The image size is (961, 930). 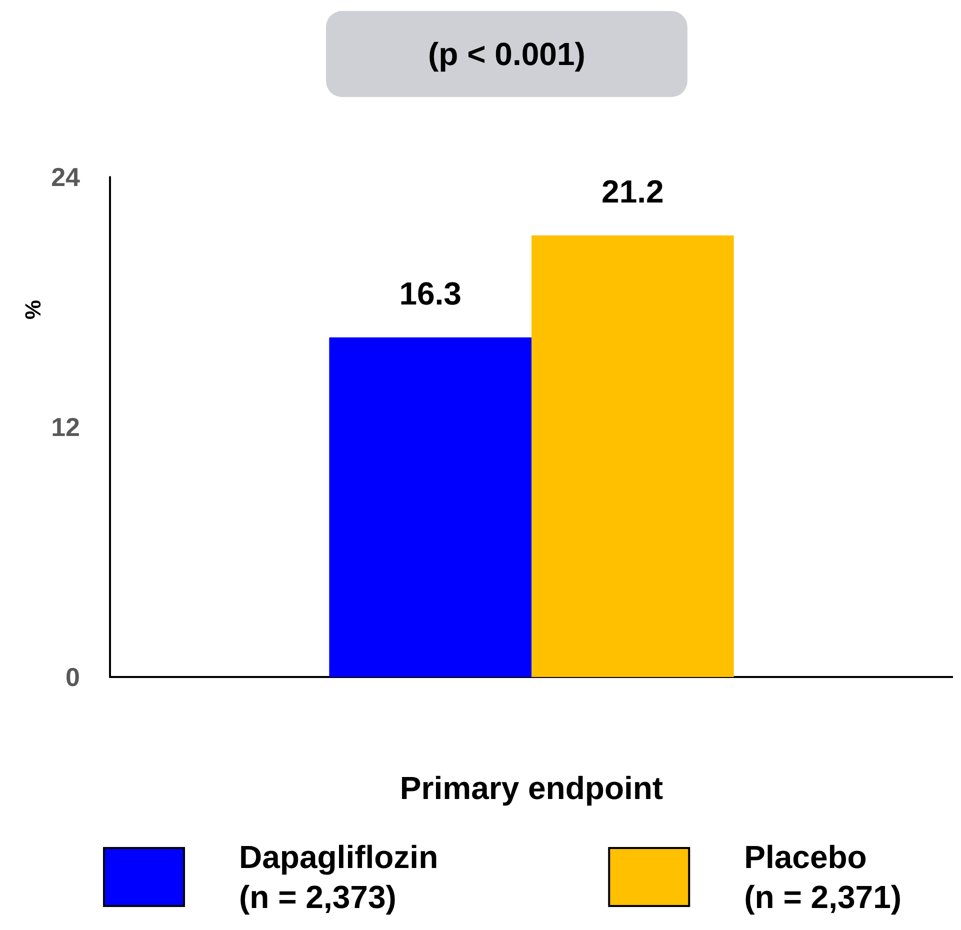 What do you see at coordinates (66, 177) in the screenshot?
I see `y-tick-label: 24` at bounding box center [66, 177].